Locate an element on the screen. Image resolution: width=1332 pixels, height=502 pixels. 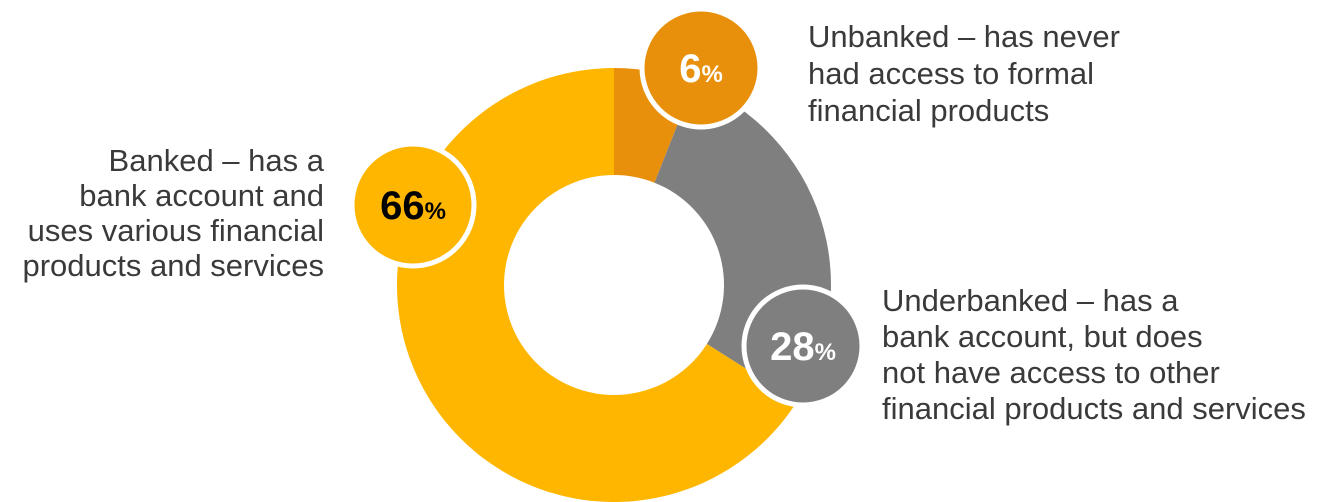
description-line-underbanked-1: Underbanked – has a is located at coordinates (1030, 300).